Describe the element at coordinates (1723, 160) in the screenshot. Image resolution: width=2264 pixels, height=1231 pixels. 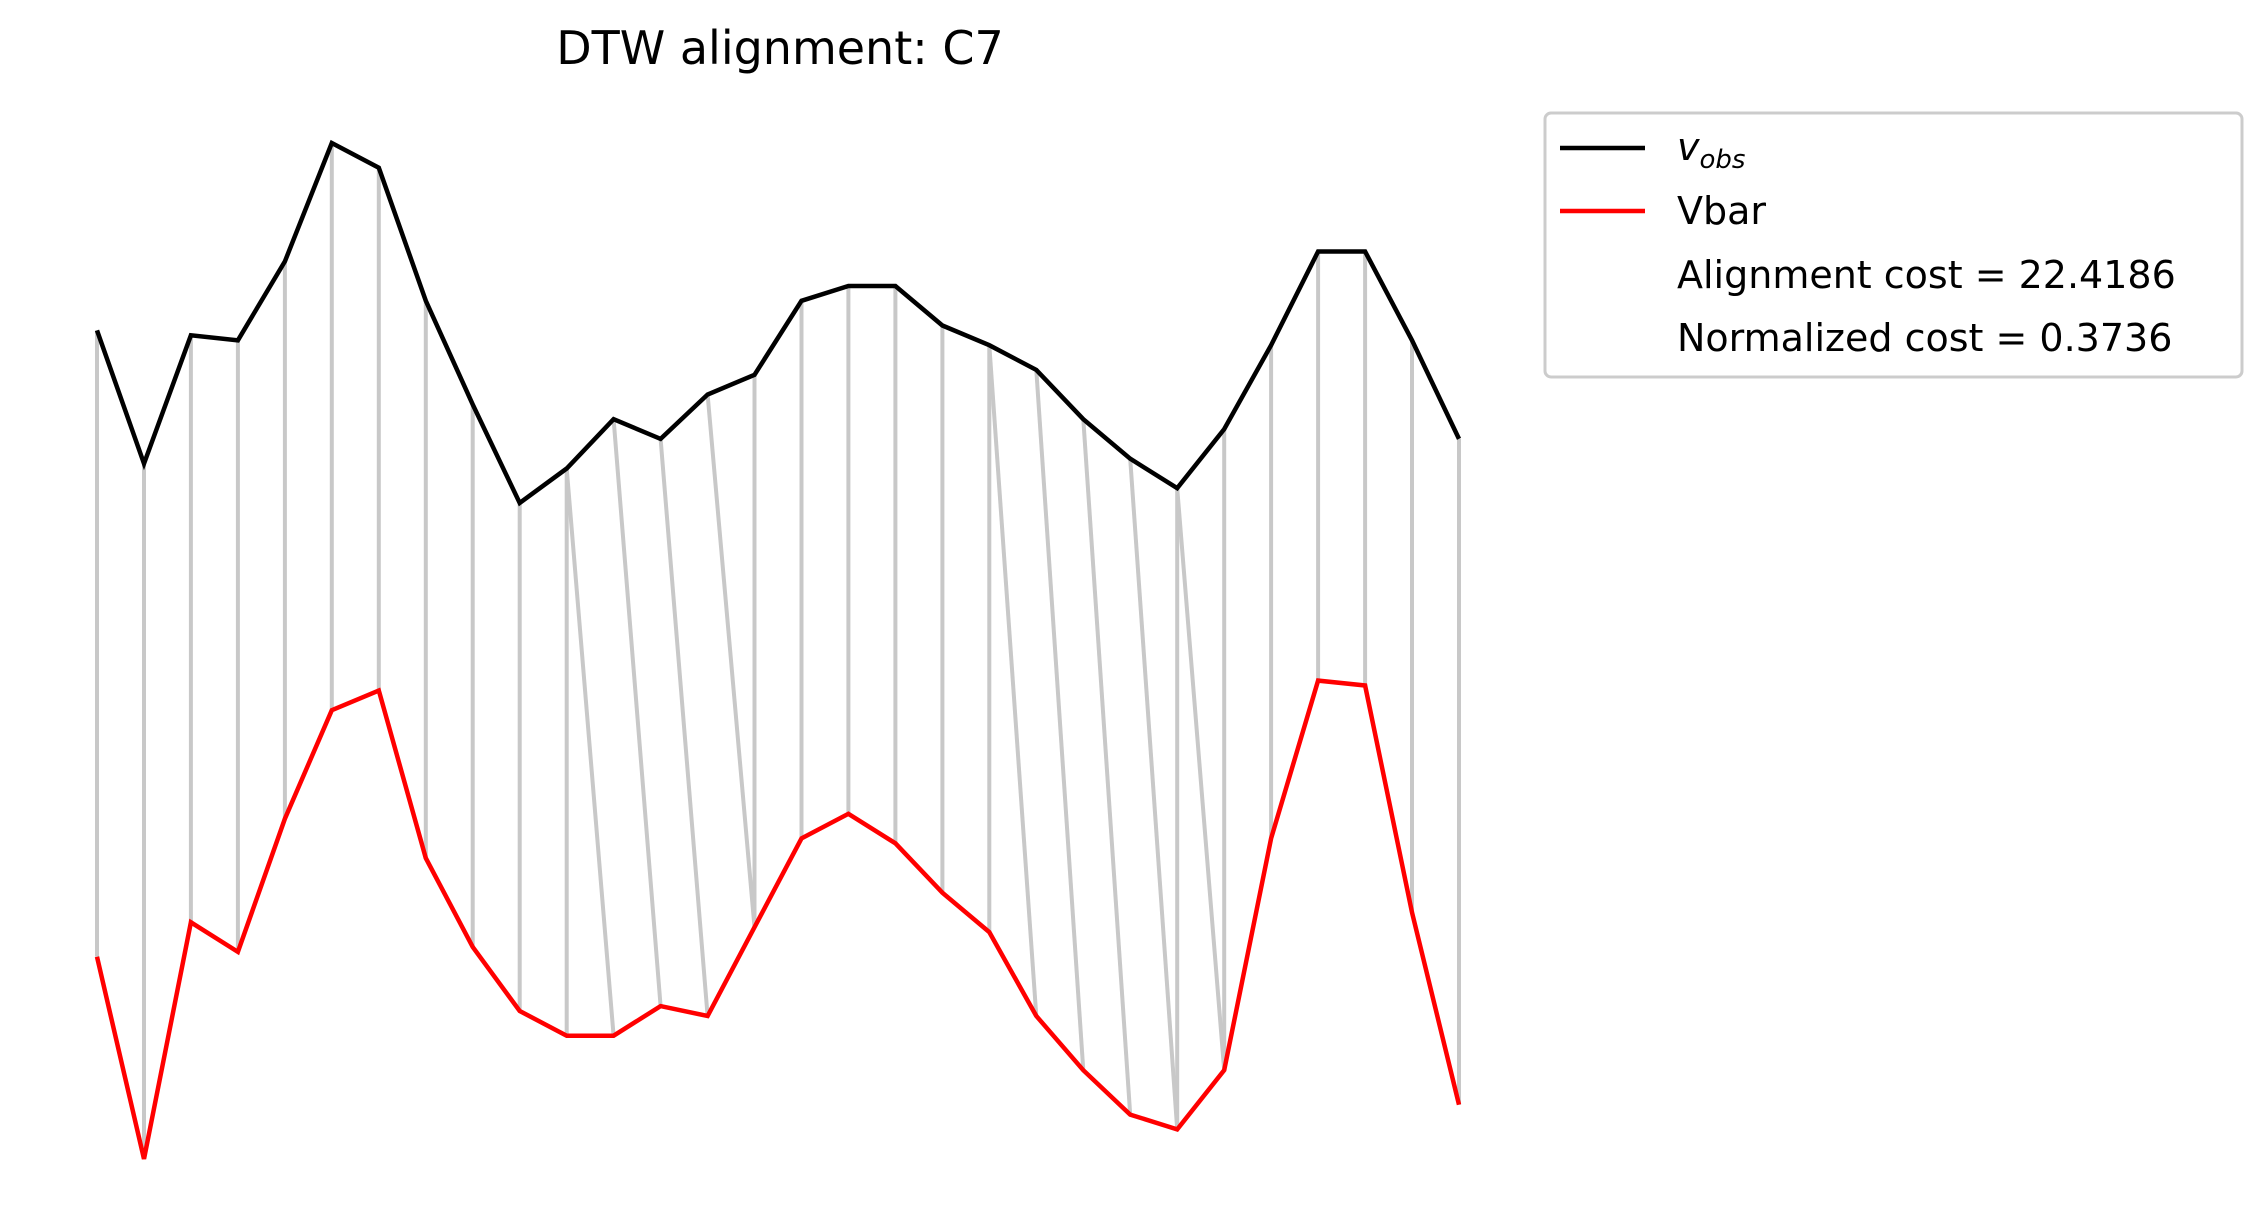
I see `legend-label-v-obs-sub: obs` at that location.